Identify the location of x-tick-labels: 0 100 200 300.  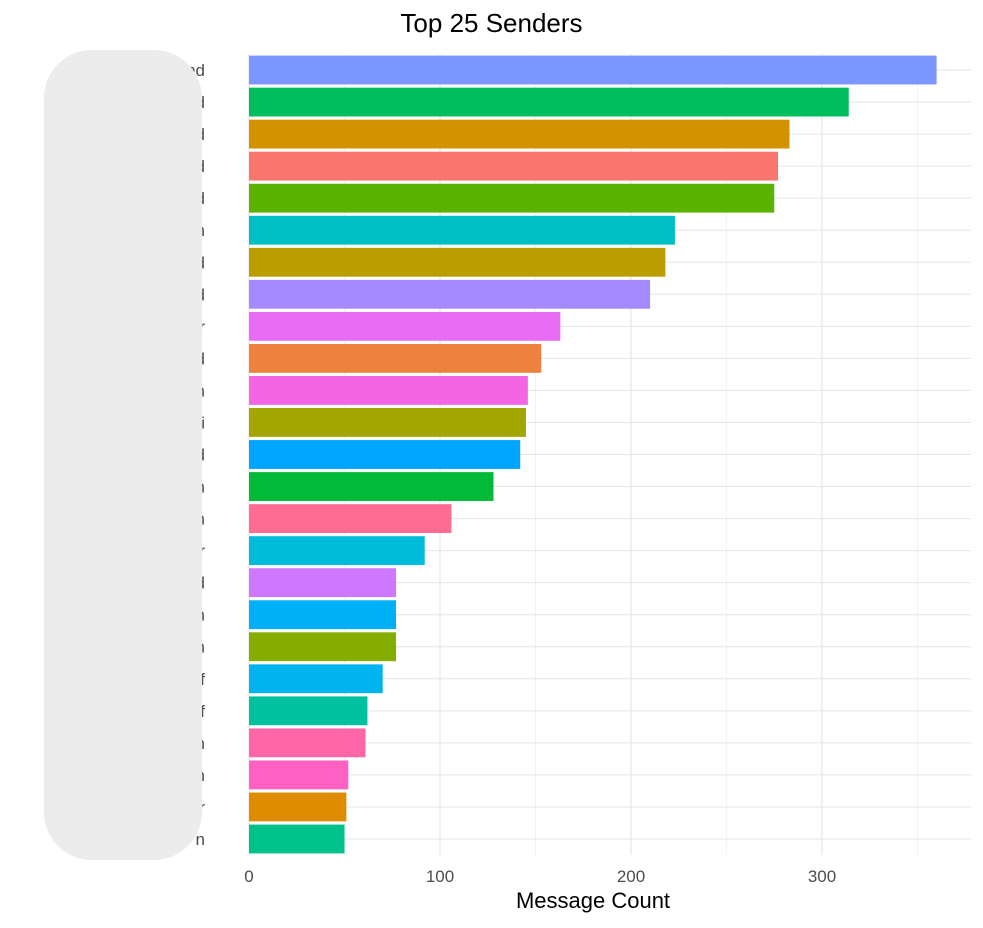
(540, 876).